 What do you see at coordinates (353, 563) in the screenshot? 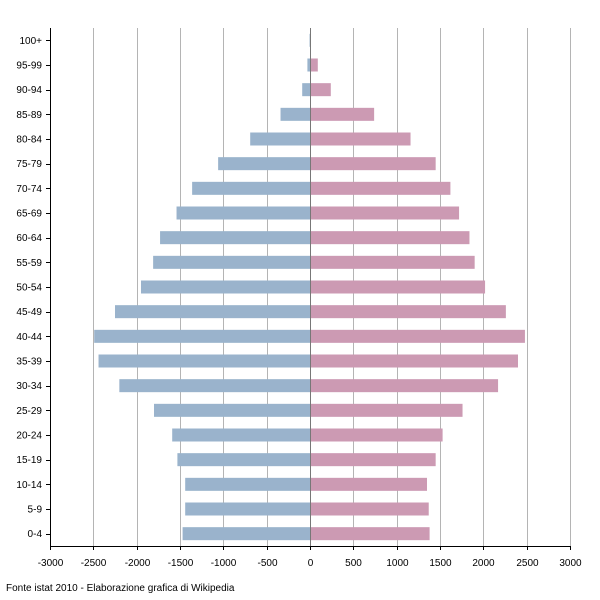
I see `x-tick-label: 500` at bounding box center [353, 563].